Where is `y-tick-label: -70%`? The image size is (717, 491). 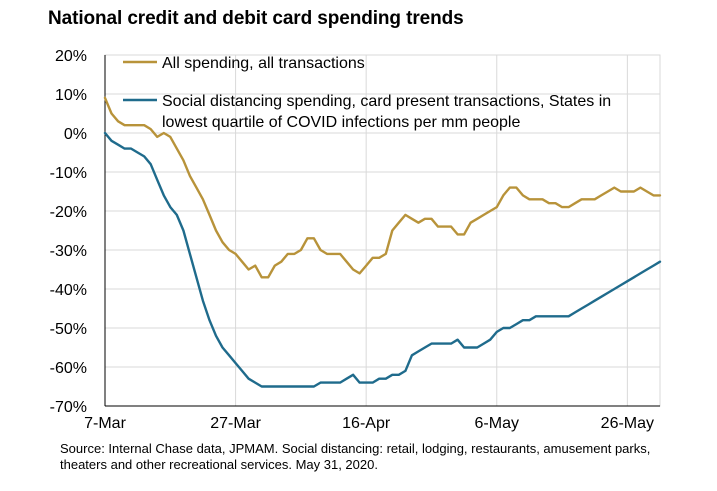
y-tick-label: -70% is located at coordinates (68, 407).